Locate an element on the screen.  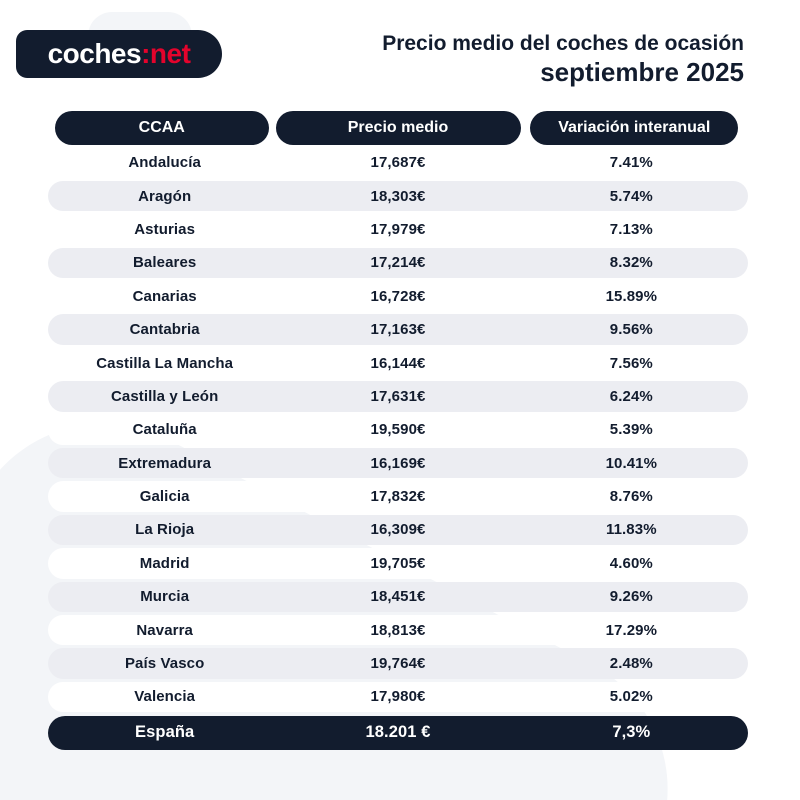
variacion-cell: 9.26% is located at coordinates (631, 597).